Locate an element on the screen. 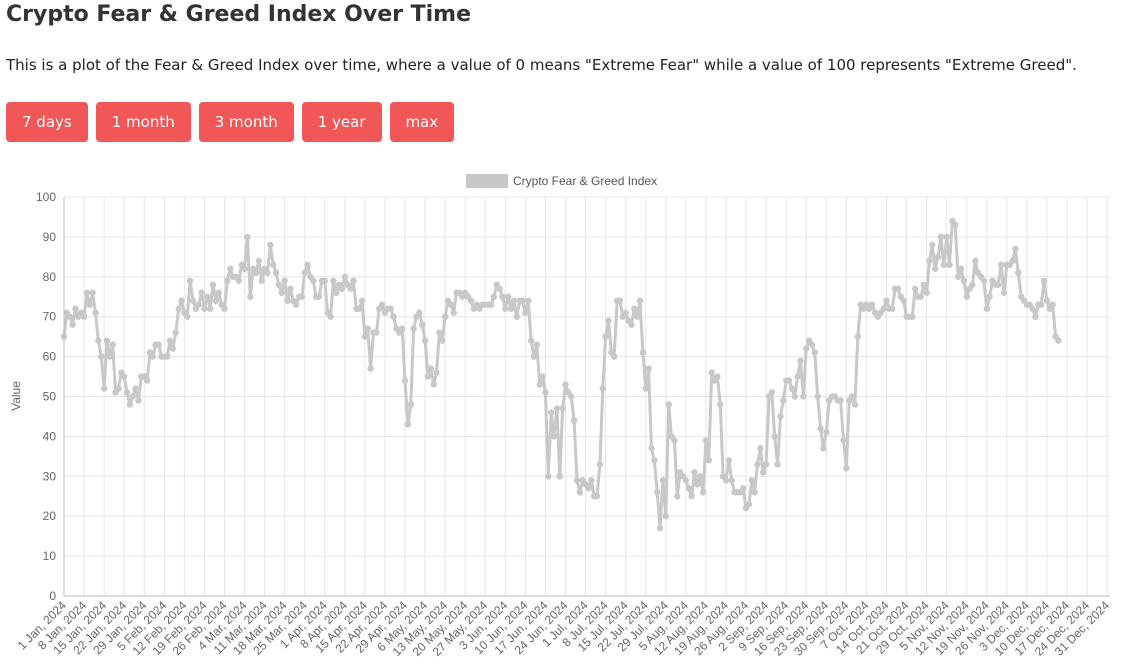  chart-legend: Crypto Fear & Greed Index is located at coordinates (561, 181).